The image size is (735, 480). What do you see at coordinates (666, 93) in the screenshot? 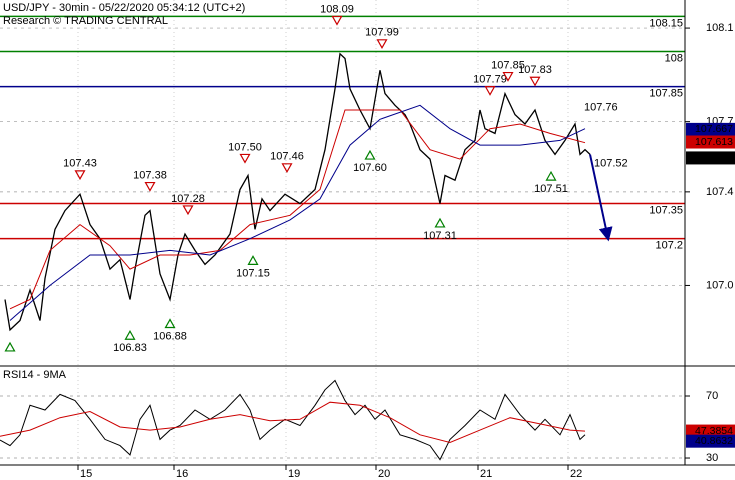
I see `level-label: 107.85` at bounding box center [666, 93].